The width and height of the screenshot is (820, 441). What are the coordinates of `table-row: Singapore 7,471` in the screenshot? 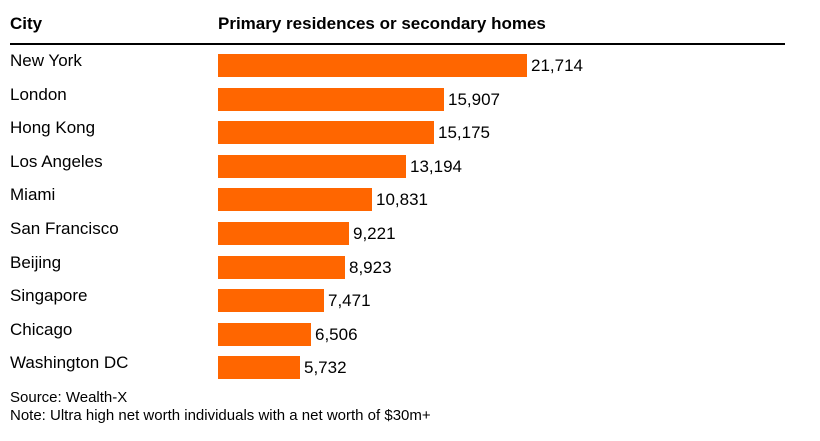 It's located at (410, 298).